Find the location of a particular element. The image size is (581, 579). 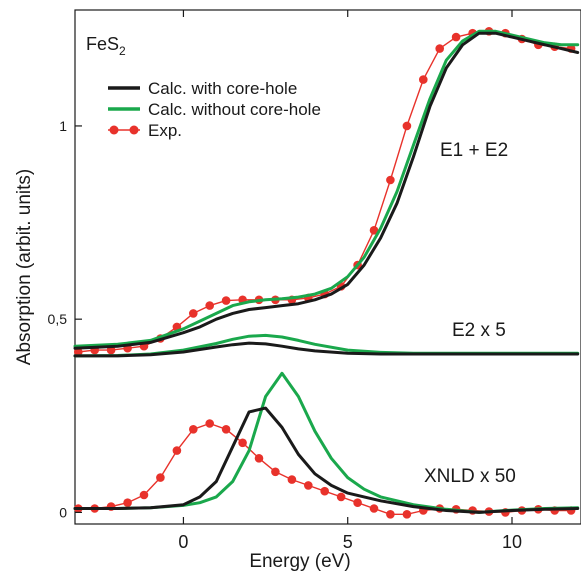

series-line-with-core-hole is located at coordinates (326, 349).